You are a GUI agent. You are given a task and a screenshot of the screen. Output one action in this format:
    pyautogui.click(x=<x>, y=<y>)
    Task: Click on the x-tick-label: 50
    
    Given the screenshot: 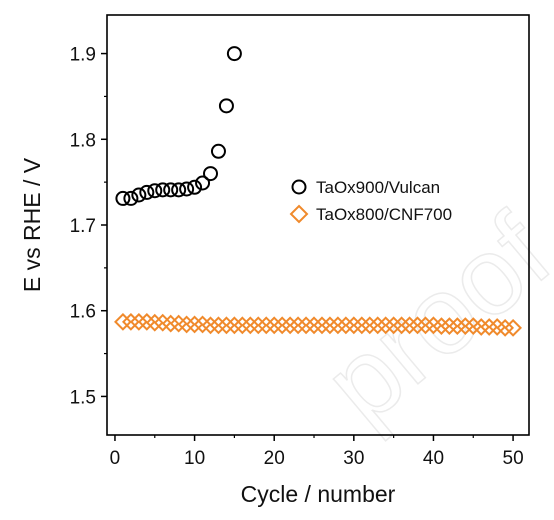 What is the action you would take?
    pyautogui.click(x=513, y=458)
    